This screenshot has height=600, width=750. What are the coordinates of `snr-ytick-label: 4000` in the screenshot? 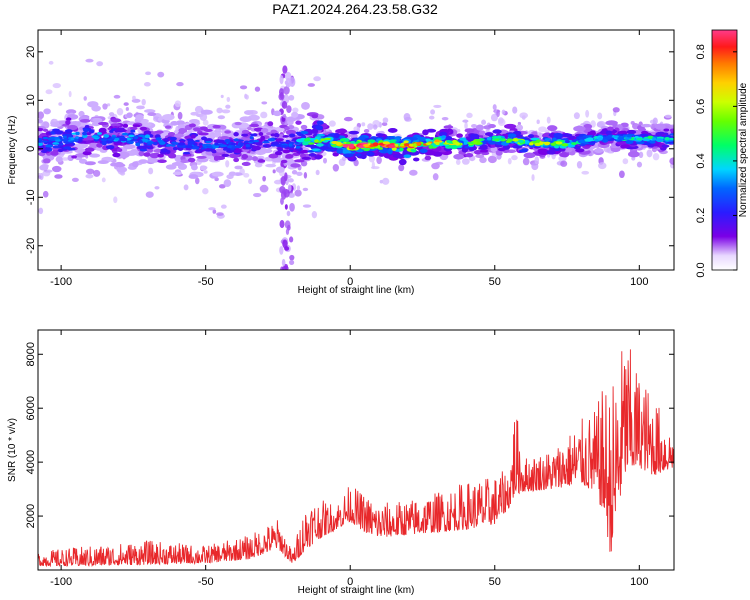 It's located at (31, 462).